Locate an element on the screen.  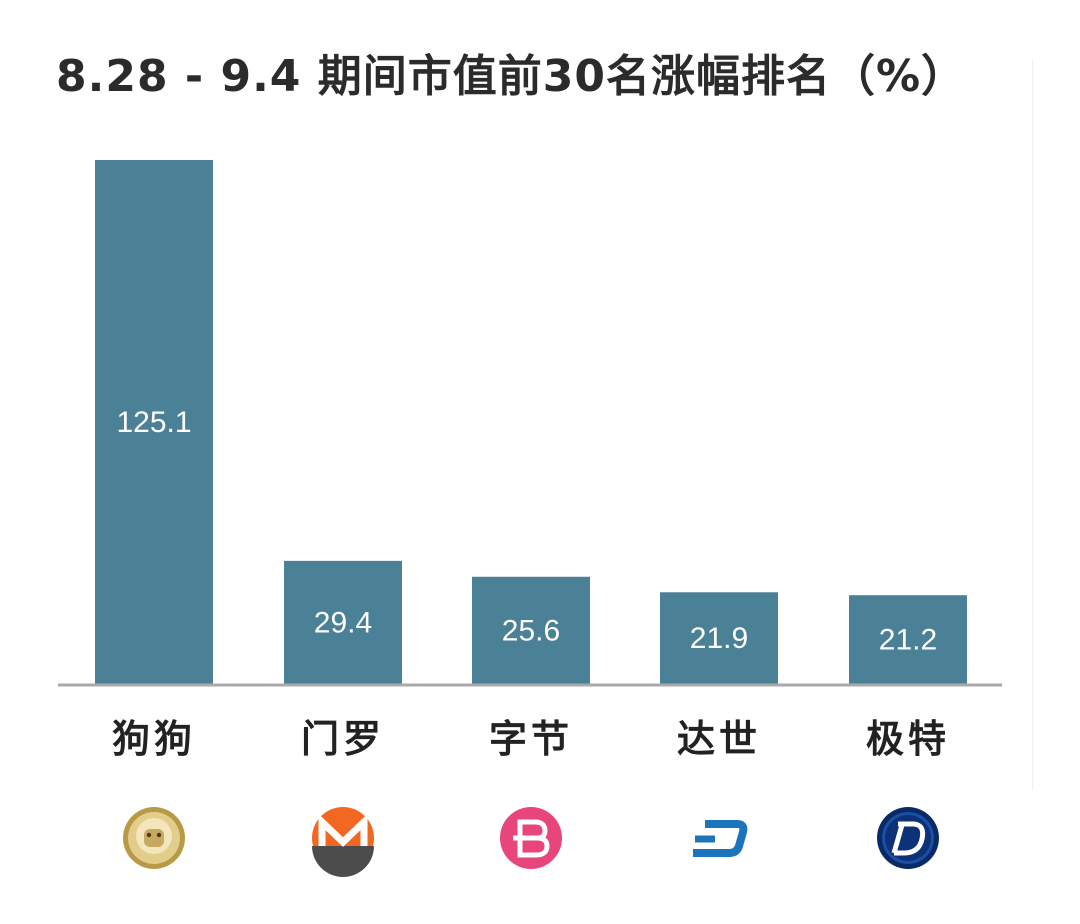
right-divider is located at coordinates (1032, 425).